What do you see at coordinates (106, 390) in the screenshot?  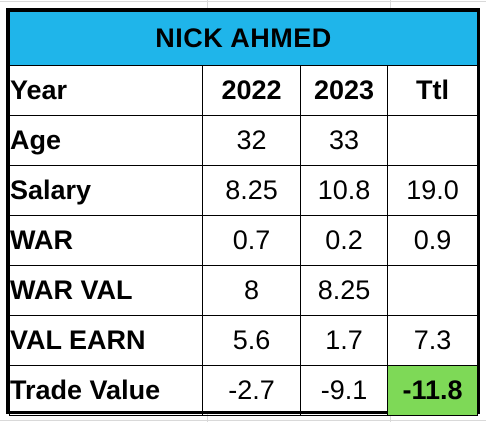 I see `row-label: Trade Value` at bounding box center [106, 390].